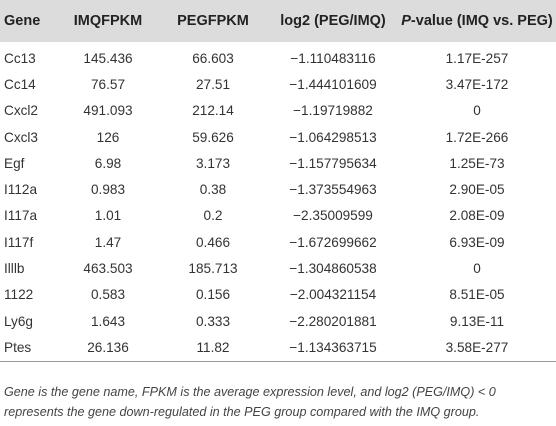 This screenshot has width=556, height=426. Describe the element at coordinates (477, 216) in the screenshot. I see `cell-p-value: 2.08E-09` at that location.